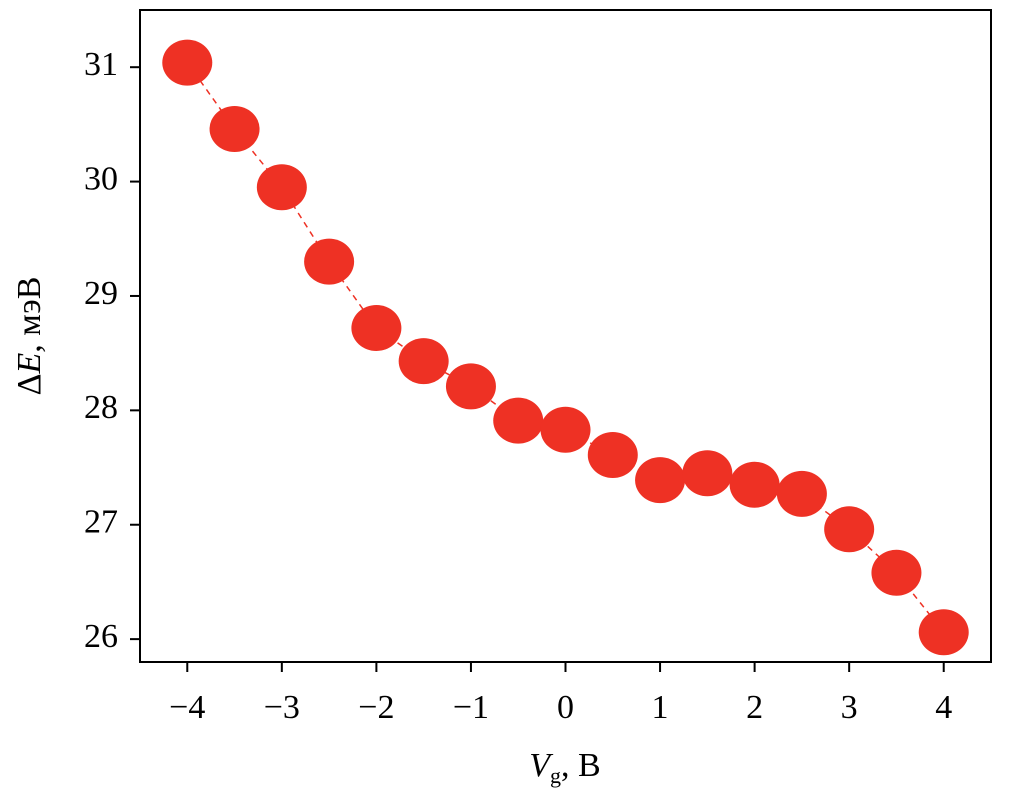 The image size is (1010, 803). Describe the element at coordinates (471, 707) in the screenshot. I see `x-tick-label: −1` at that location.